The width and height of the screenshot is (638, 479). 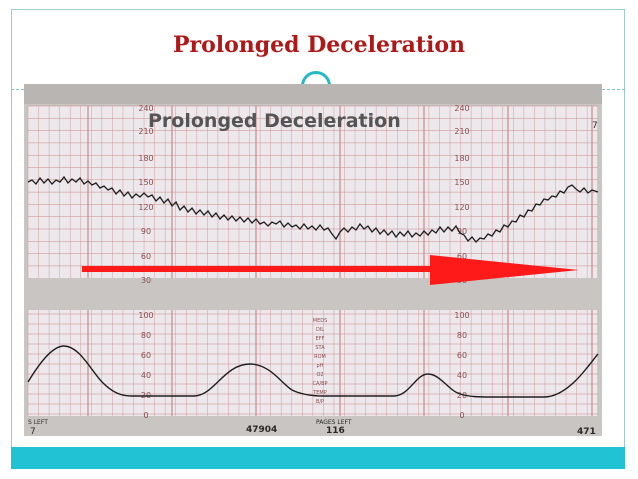 I want to click on side-label: TEMP, so click(x=319, y=393).